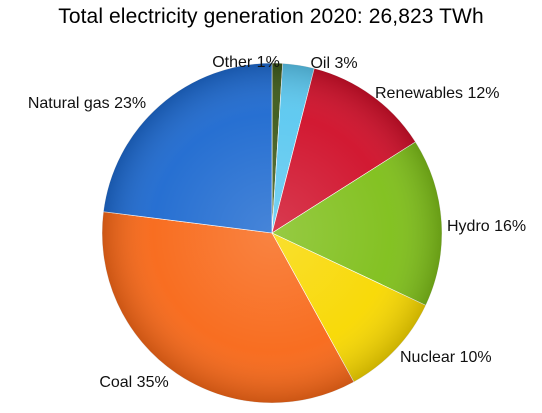  I want to click on slice-label-other: Other 1%, so click(246, 62).